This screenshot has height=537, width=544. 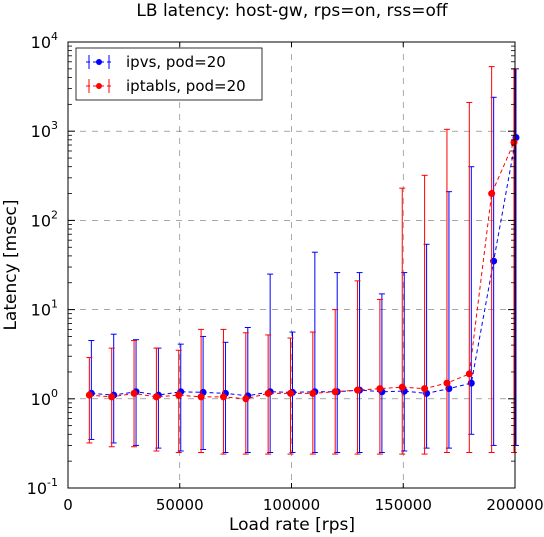 I want to click on x-axis-label: Load rate [rps], so click(x=292, y=525).